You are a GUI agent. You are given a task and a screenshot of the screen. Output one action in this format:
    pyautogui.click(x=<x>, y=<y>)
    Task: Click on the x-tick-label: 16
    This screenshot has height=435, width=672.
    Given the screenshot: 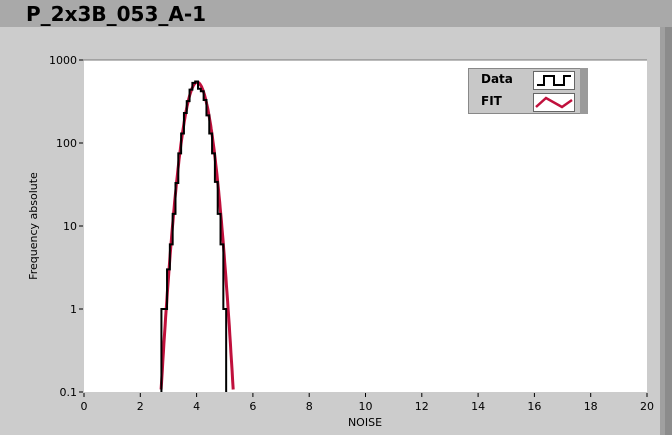 What is the action you would take?
    pyautogui.click(x=534, y=406)
    